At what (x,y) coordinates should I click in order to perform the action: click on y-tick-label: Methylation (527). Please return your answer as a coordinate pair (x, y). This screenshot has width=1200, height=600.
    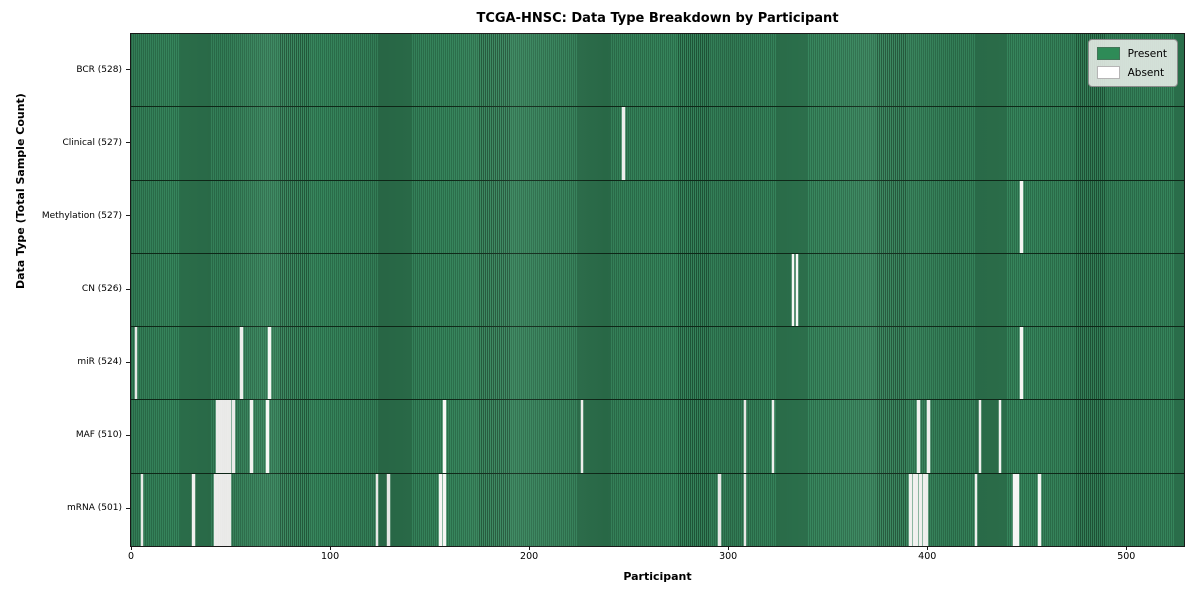
    Looking at the image, I should click on (81, 215).